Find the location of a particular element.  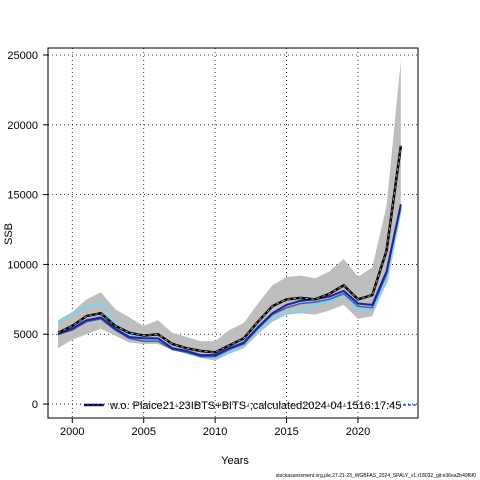

x-tick-label: 2020 is located at coordinates (358, 432).